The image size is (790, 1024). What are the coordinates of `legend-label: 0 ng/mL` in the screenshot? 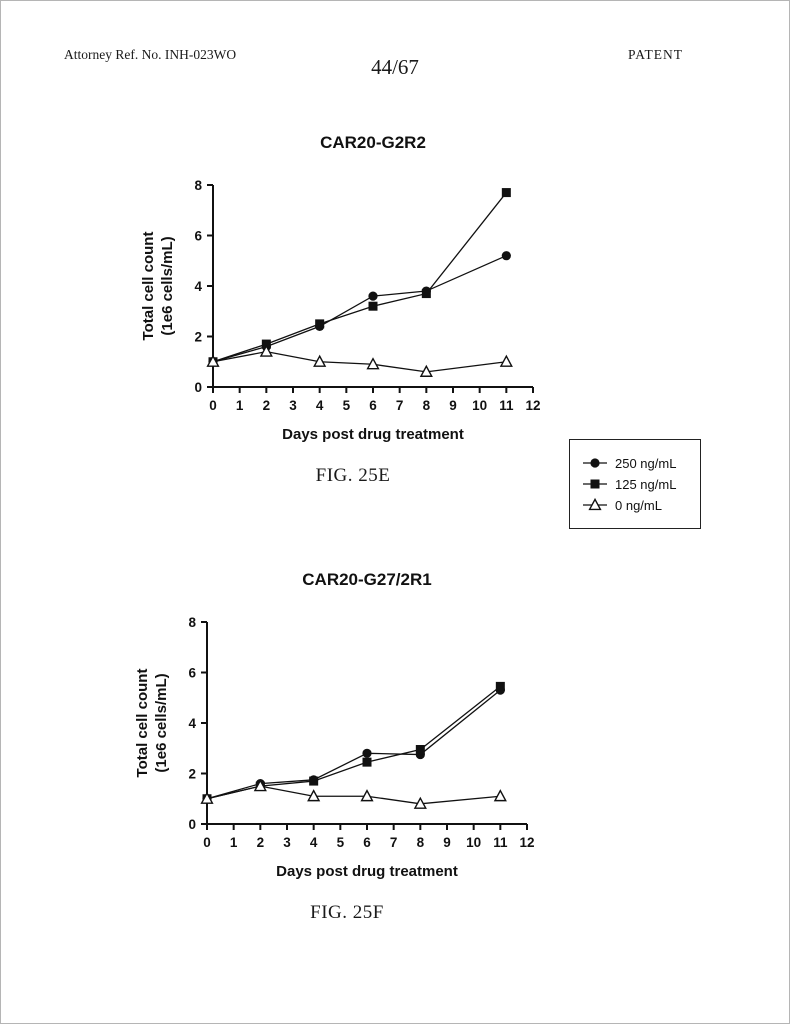 It's located at (638, 505).